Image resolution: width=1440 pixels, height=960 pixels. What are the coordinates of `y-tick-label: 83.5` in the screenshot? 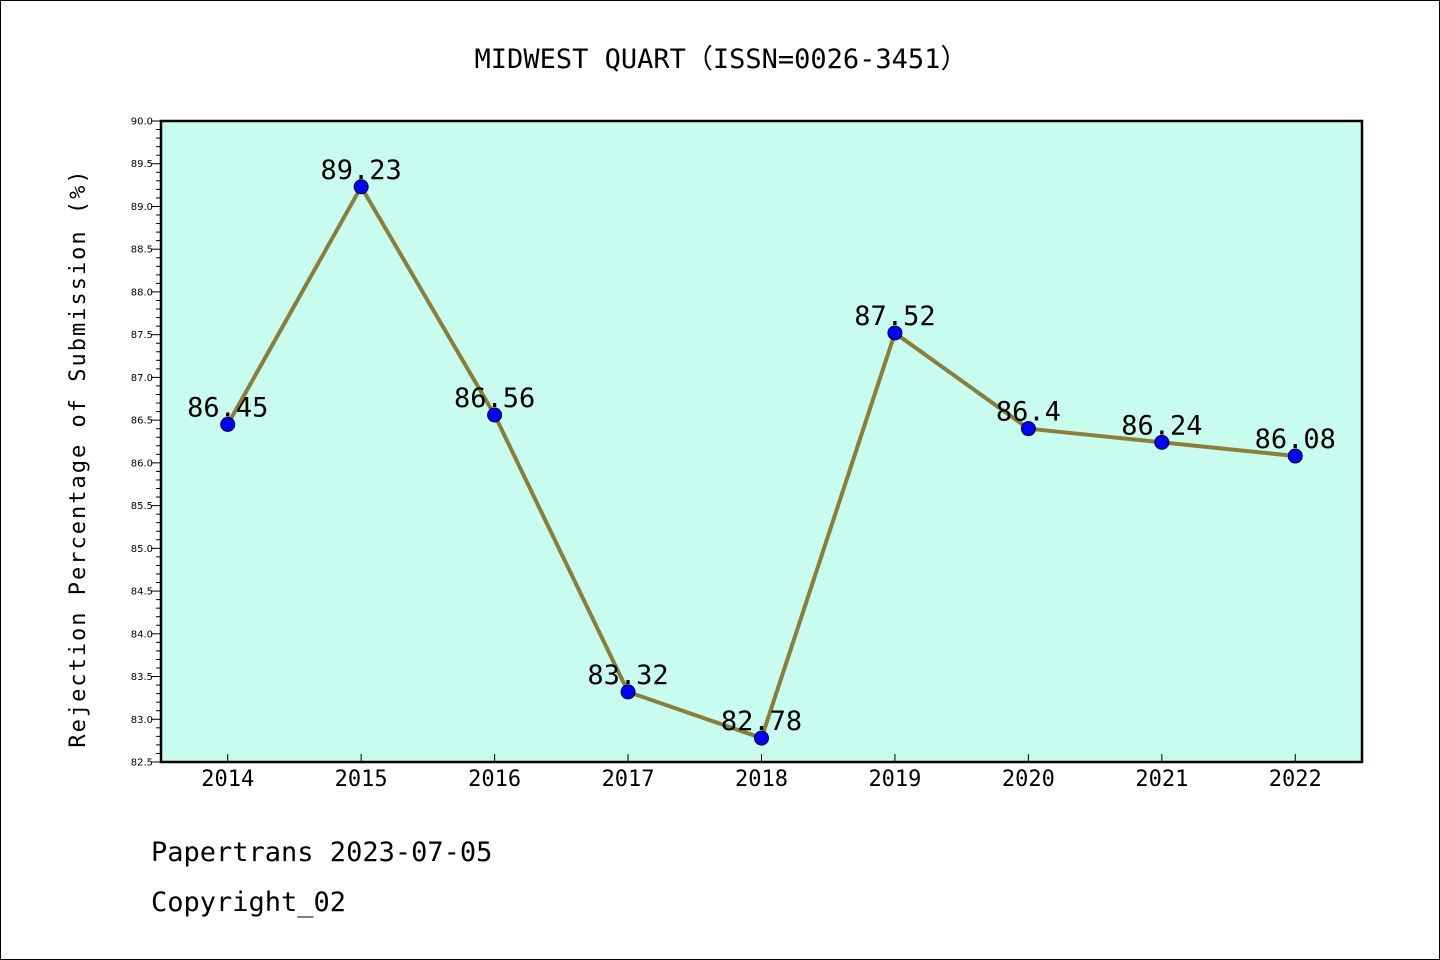 It's located at (142, 677).